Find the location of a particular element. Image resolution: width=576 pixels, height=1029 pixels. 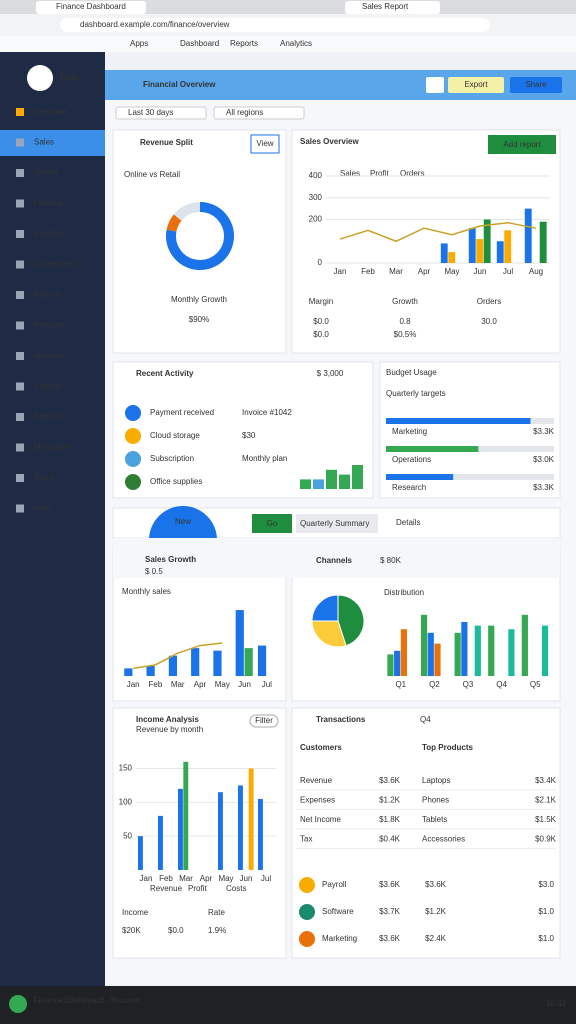

menu-item: Products is located at coordinates (50, 325).